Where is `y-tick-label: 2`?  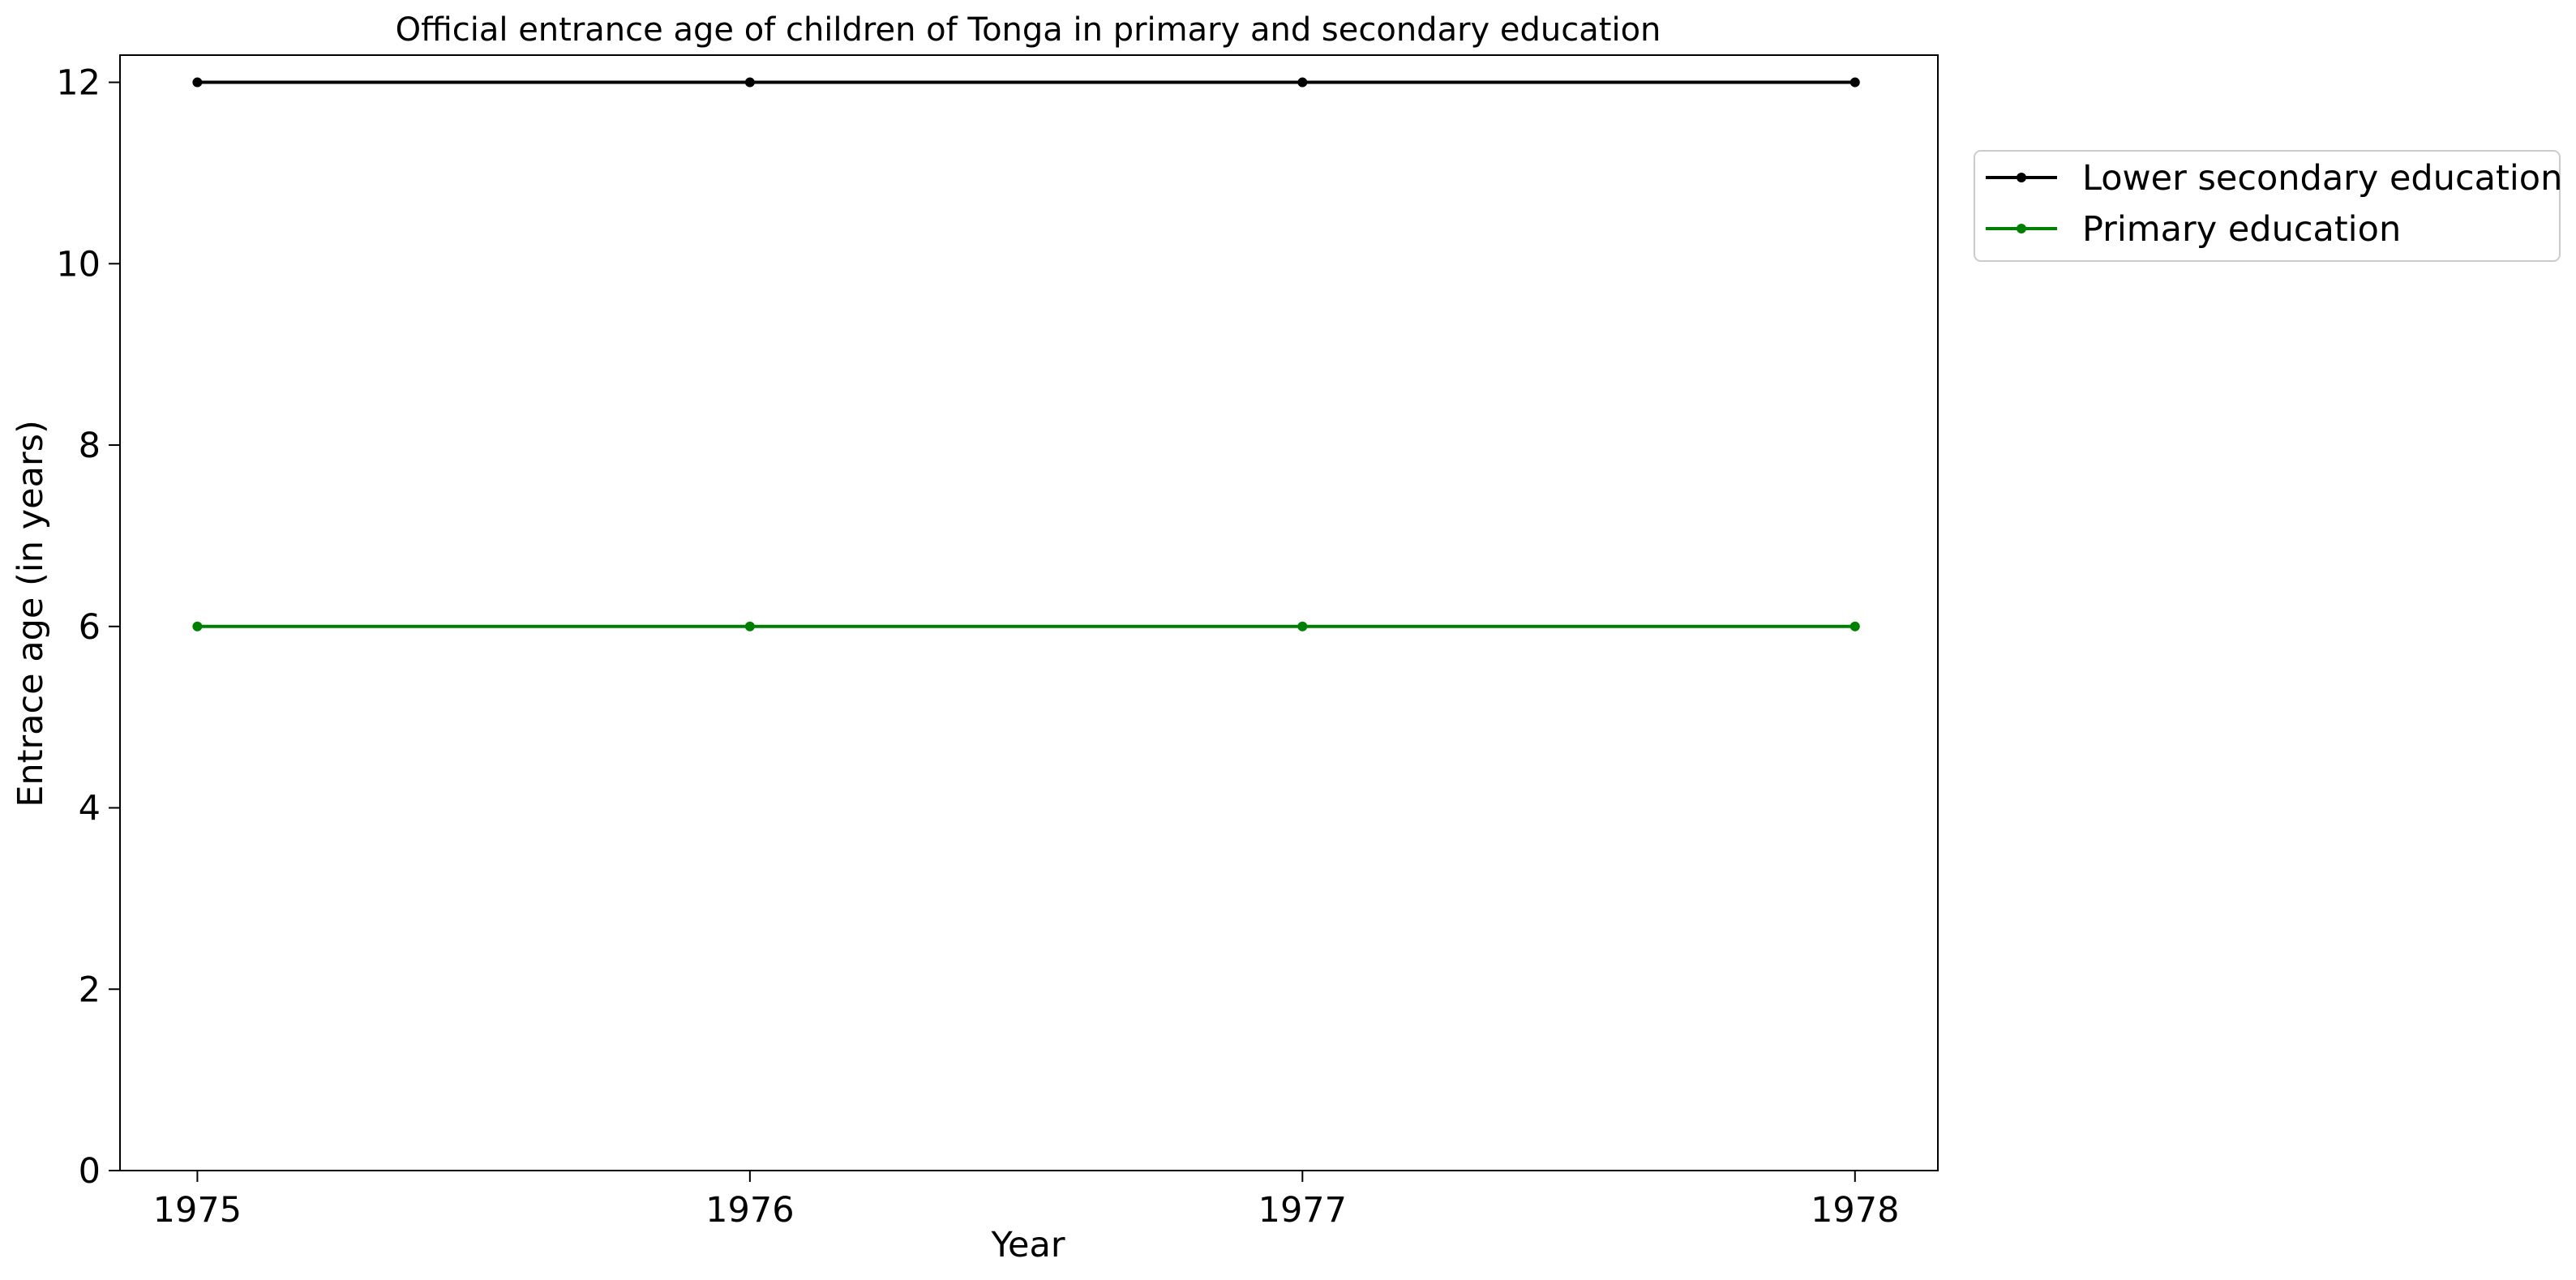 y-tick-label: 2 is located at coordinates (90, 990).